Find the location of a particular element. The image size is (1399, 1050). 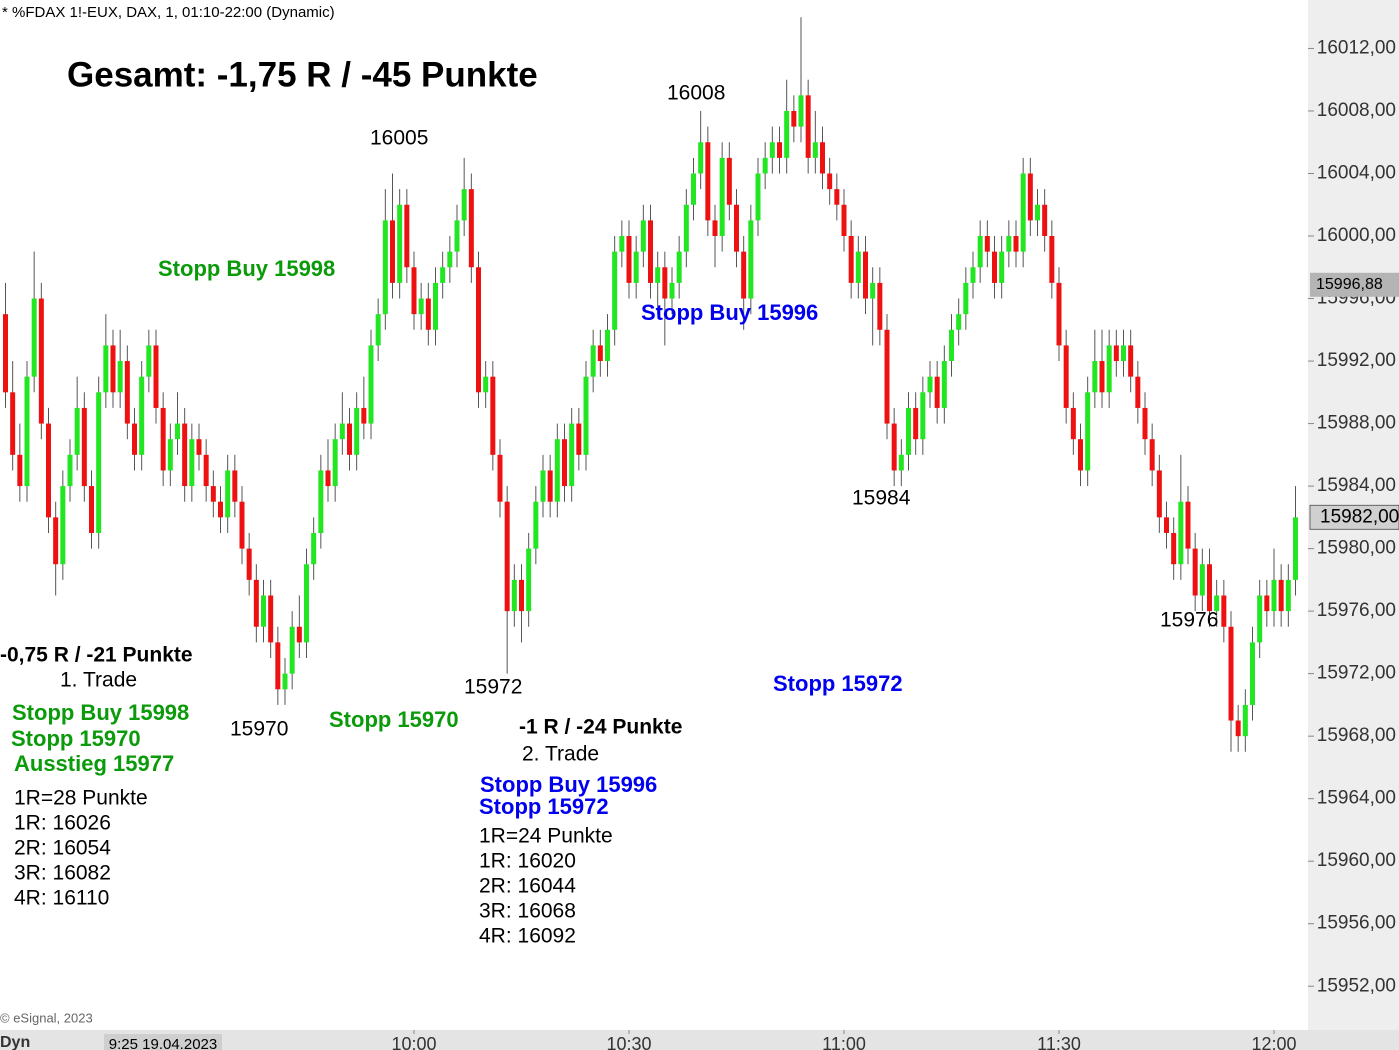

annotation: Stopp 15970 is located at coordinates (76, 738).